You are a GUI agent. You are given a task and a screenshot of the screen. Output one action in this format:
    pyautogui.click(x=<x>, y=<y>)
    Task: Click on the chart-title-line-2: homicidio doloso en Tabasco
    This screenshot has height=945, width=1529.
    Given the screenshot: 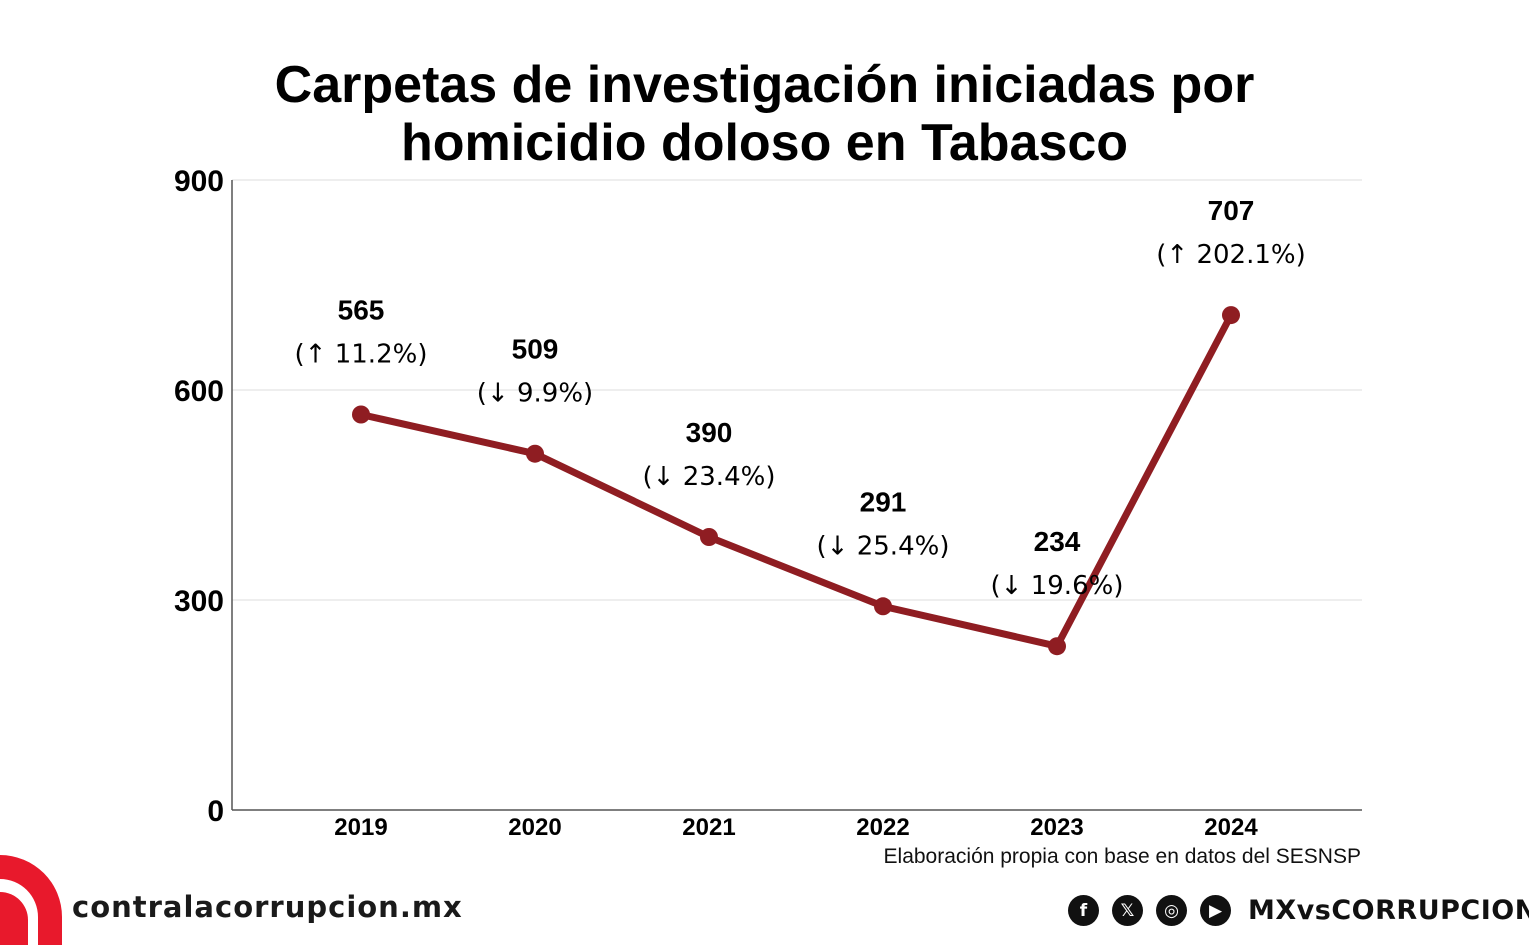 What is the action you would take?
    pyautogui.click(x=764, y=143)
    